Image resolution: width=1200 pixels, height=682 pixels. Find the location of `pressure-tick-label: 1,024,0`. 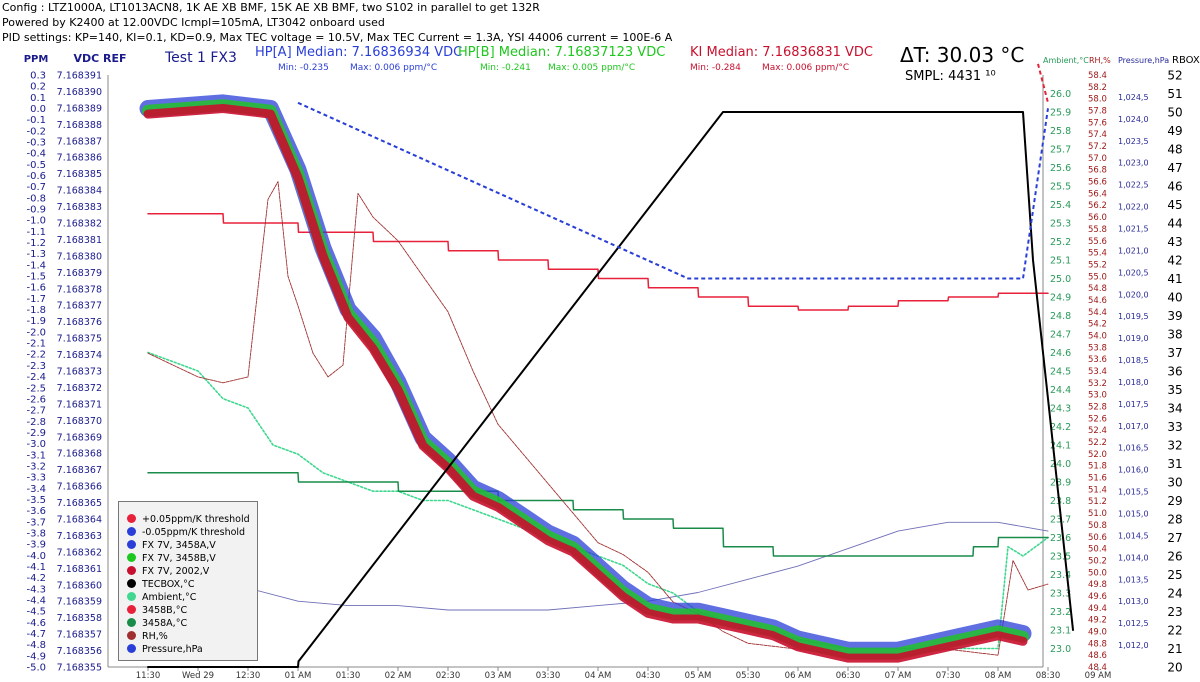

pressure-tick-label: 1,024,0 is located at coordinates (1133, 119).